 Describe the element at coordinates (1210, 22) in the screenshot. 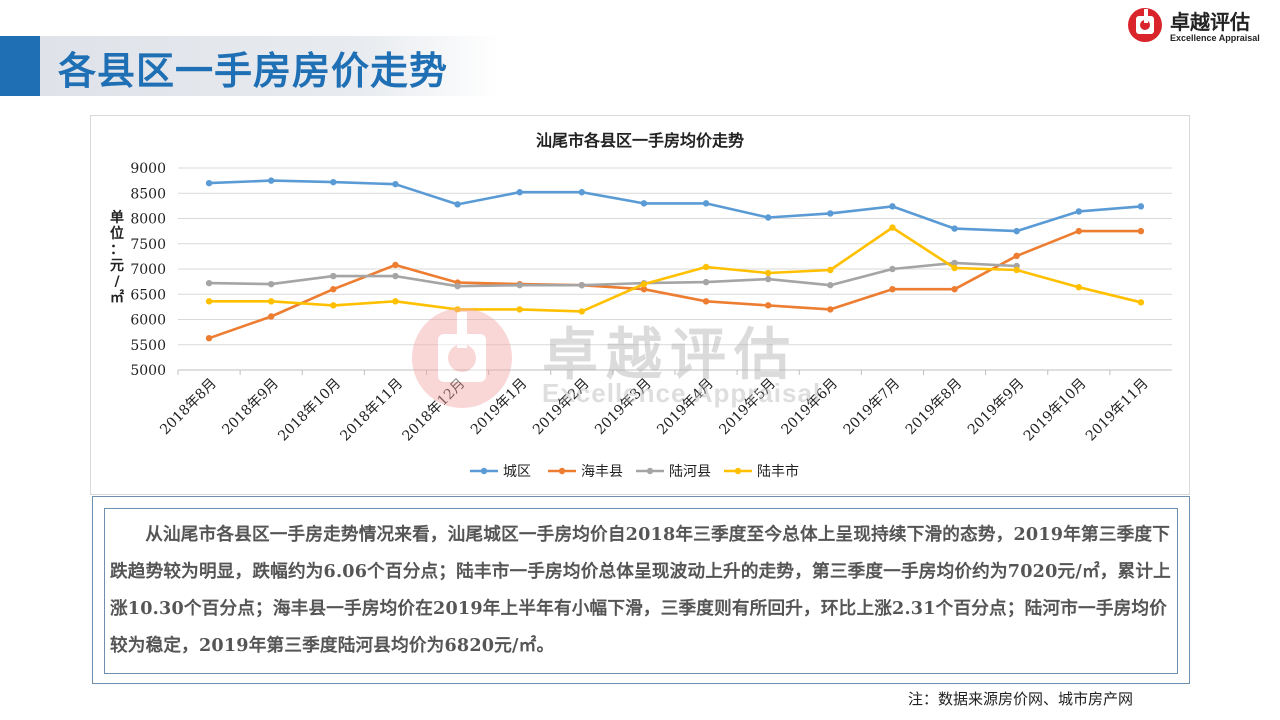

I see `logo-text-cn: 卓越评估` at that location.